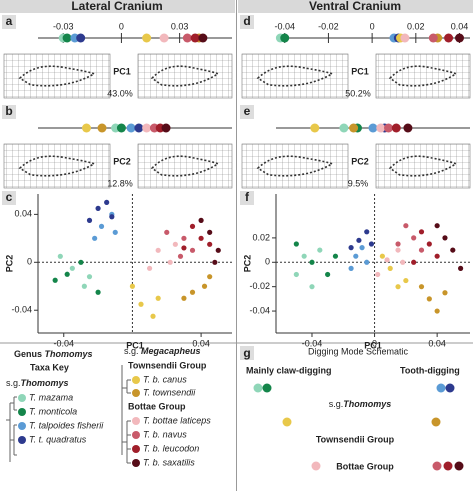  Describe the element at coordinates (120, 183) in the screenshot. I see `variance: 12.8%` at that location.